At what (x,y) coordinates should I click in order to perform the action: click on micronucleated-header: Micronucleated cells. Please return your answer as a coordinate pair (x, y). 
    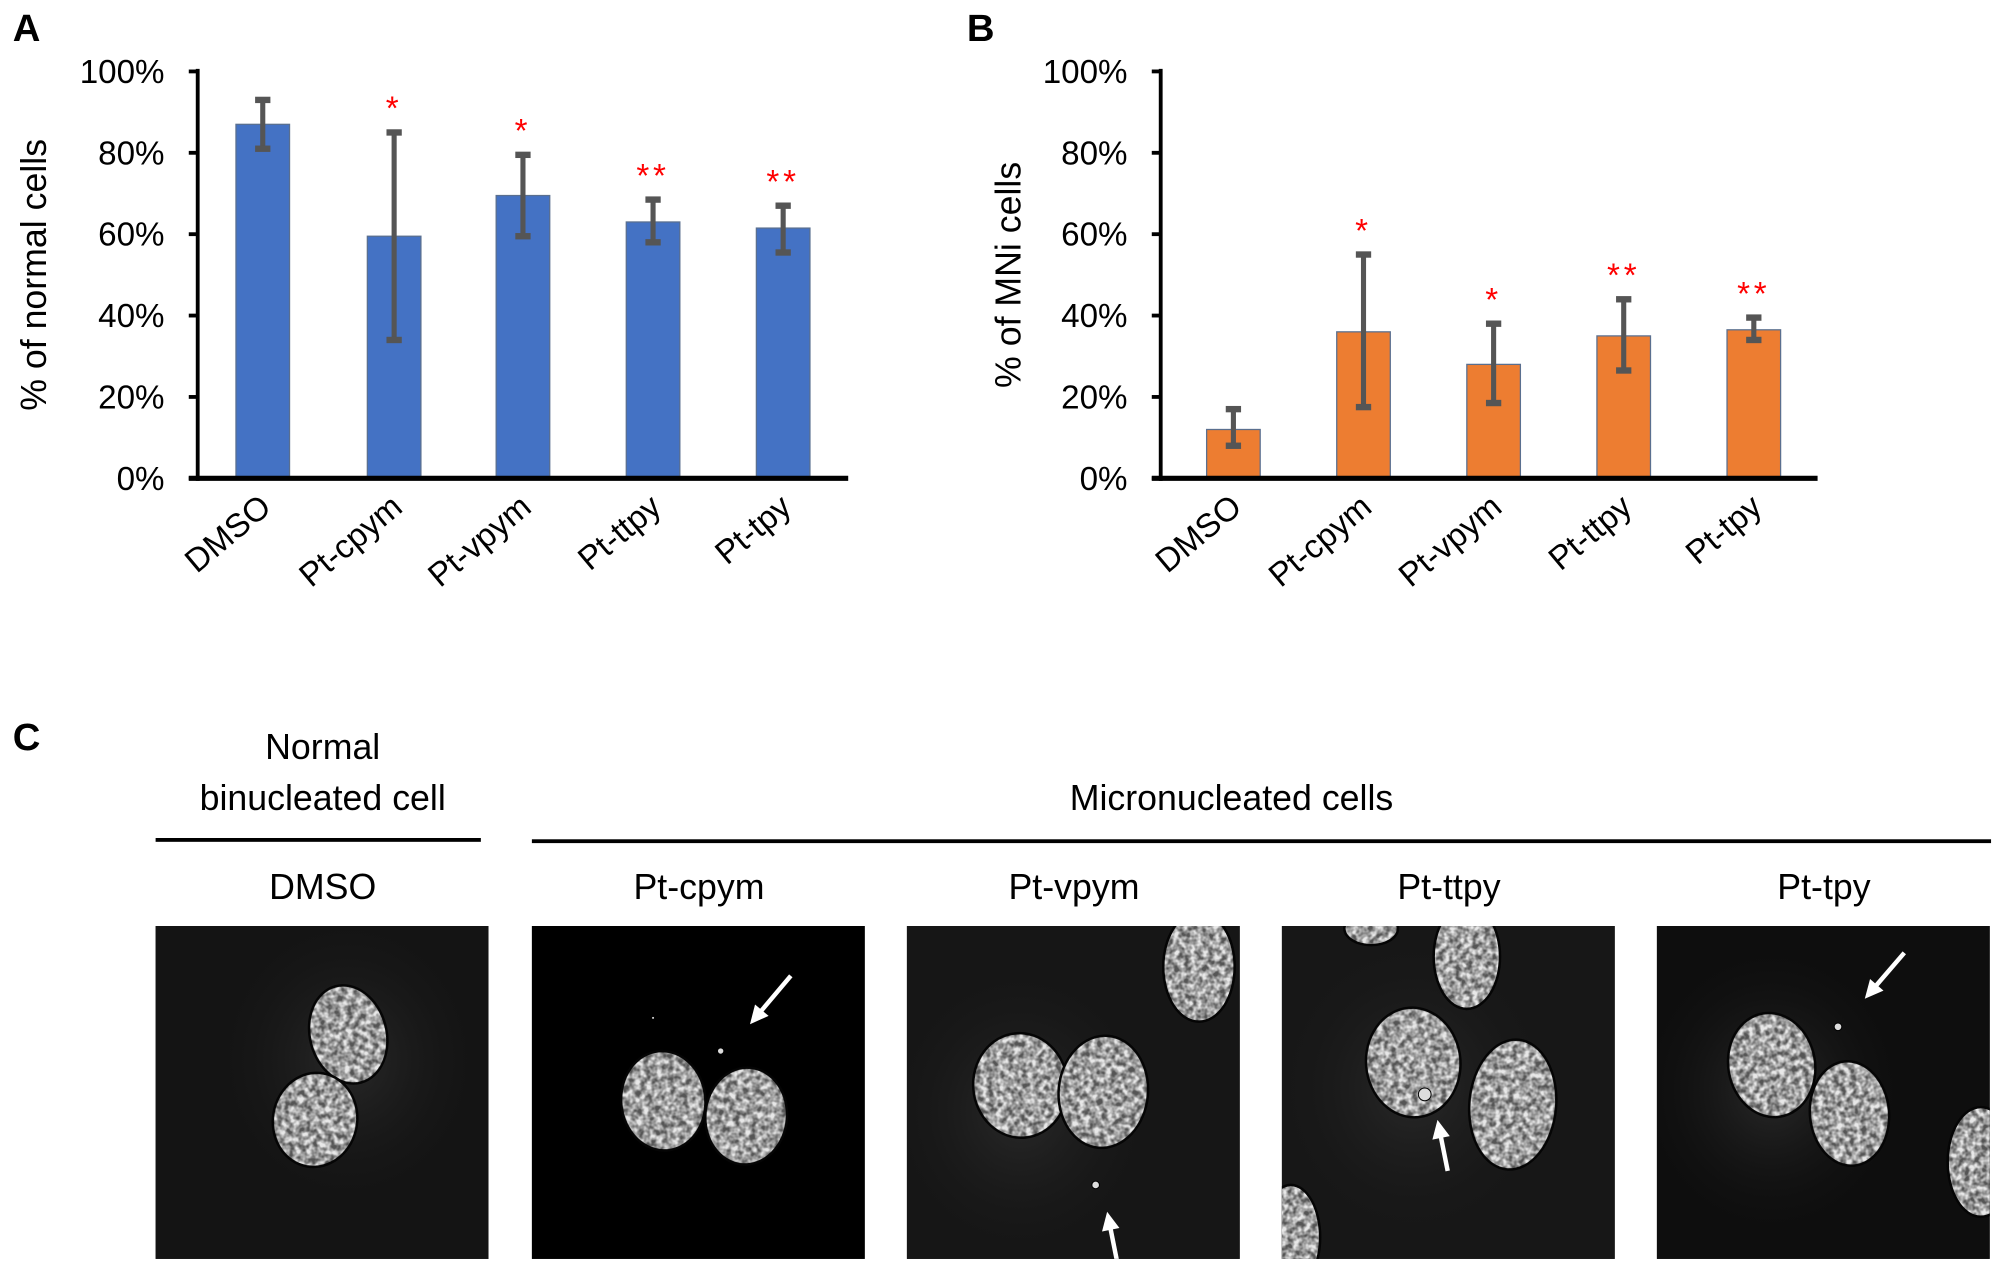
    Looking at the image, I should click on (1231, 798).